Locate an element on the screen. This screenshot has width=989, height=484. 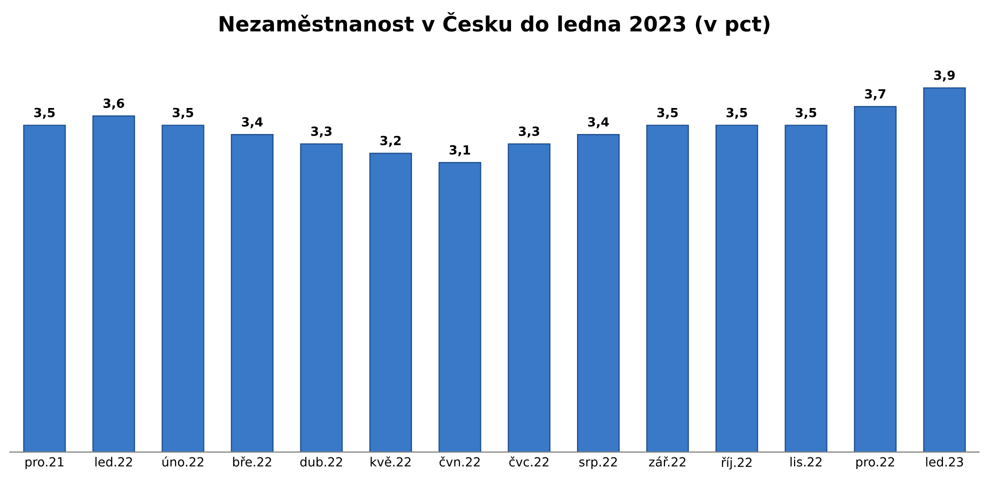
chart-title: Nezaměstnanost v Česku do ledna 2023 (v pct) is located at coordinates (495, 24).